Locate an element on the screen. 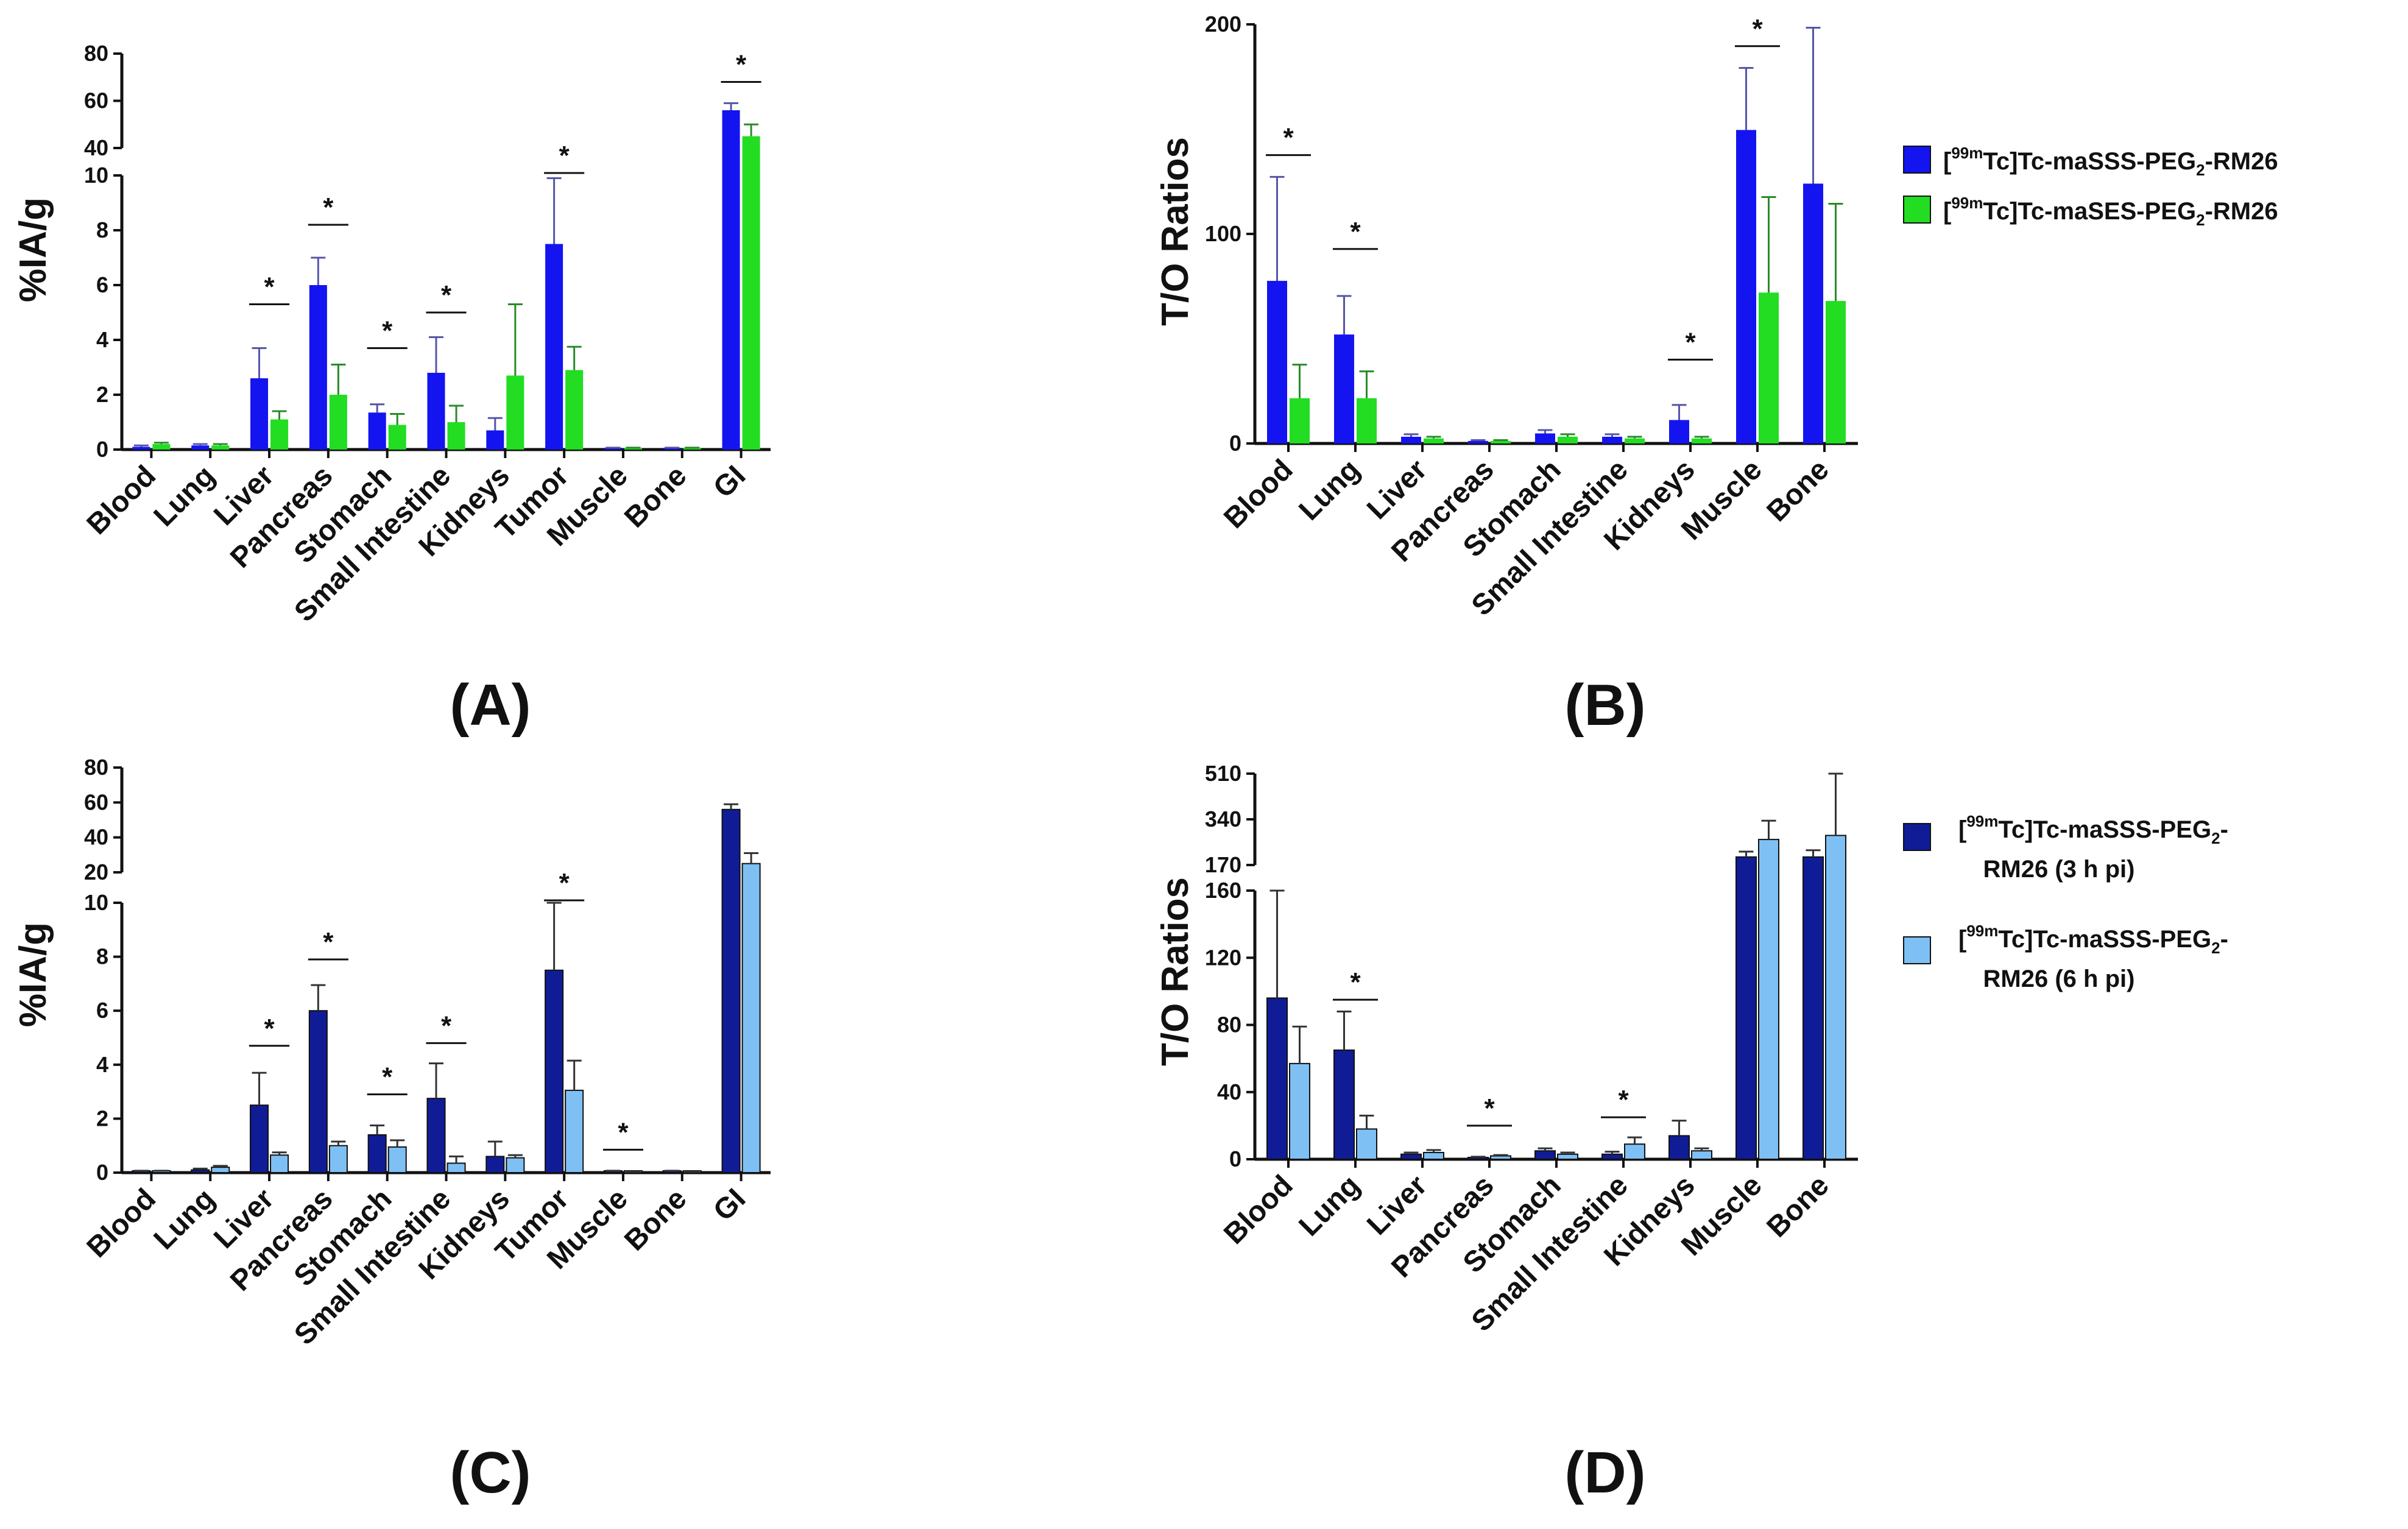 The height and width of the screenshot is (1529, 2408). bar-d-s1-kidneys is located at coordinates (1701, 1155).